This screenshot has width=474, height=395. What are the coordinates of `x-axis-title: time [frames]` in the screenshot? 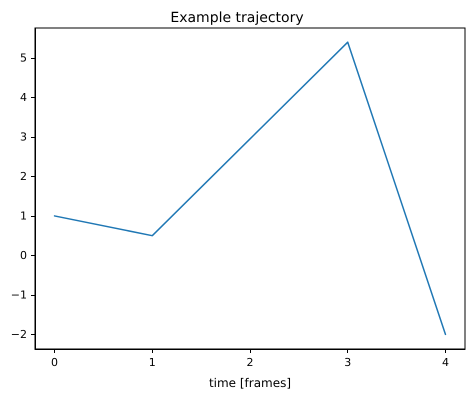 It's located at (250, 383).